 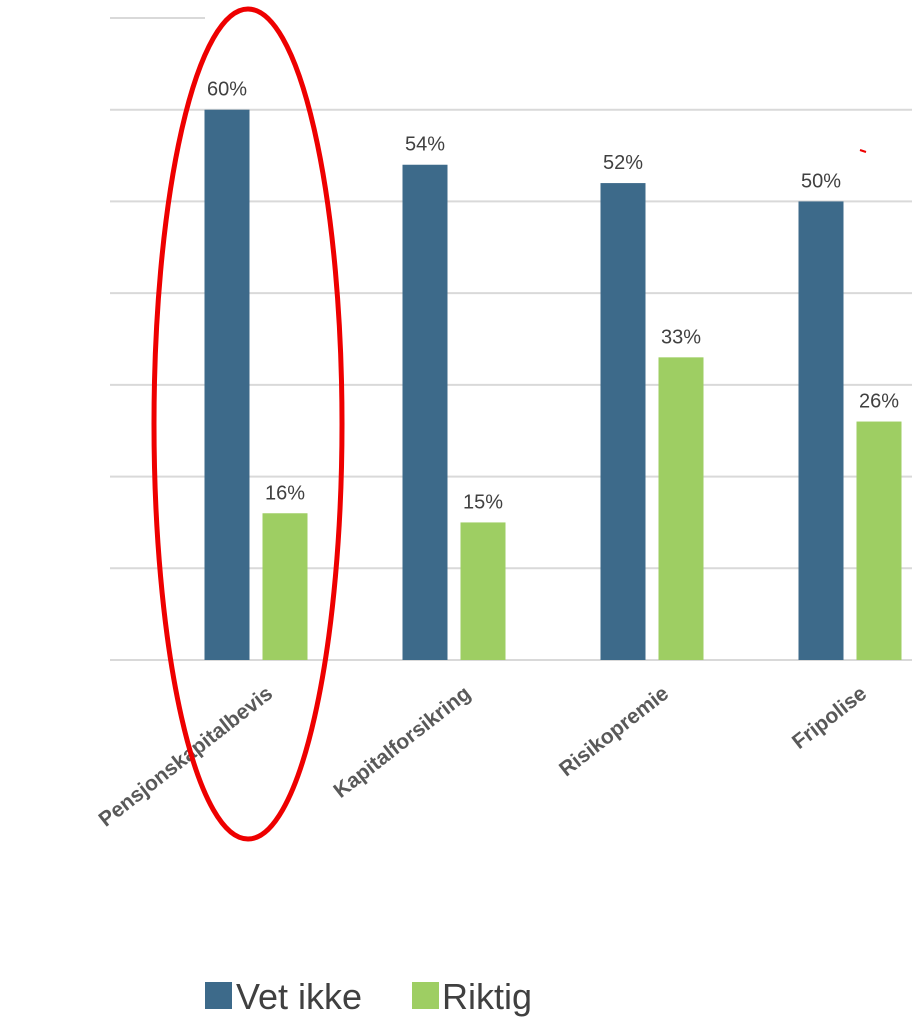 What do you see at coordinates (623, 163) in the screenshot?
I see `data-label: 52%` at bounding box center [623, 163].